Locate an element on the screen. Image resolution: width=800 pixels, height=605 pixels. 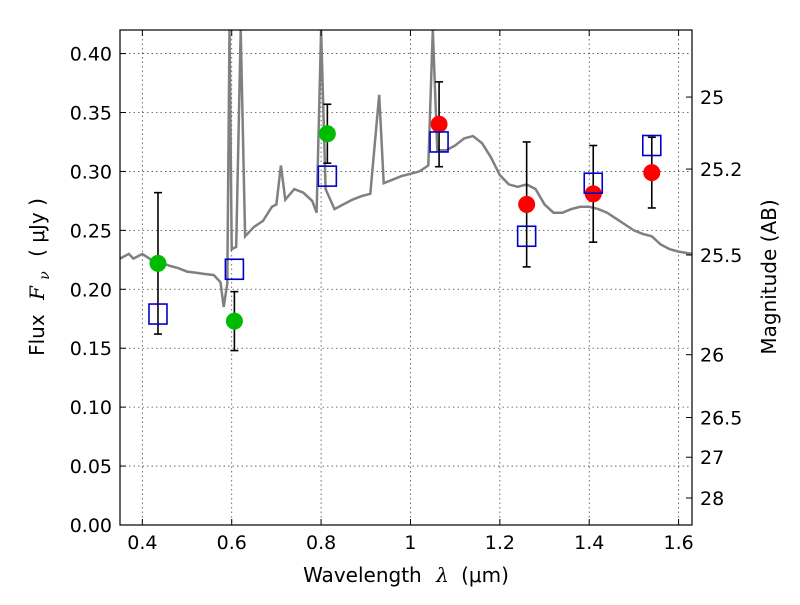
y-tick-label: 0.00 is located at coordinates (91, 526).